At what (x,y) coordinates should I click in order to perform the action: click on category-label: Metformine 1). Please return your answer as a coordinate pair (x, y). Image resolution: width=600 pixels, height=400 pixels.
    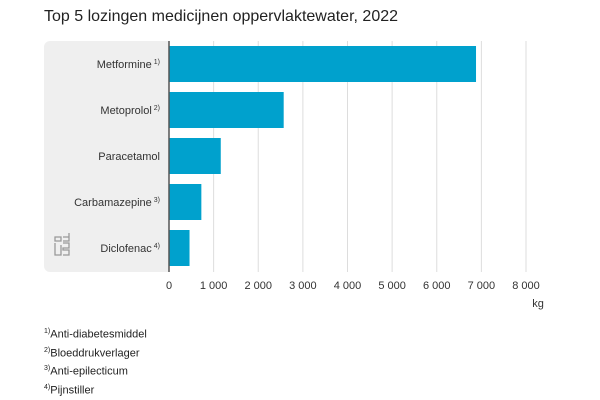
    Looking at the image, I should click on (128, 65).